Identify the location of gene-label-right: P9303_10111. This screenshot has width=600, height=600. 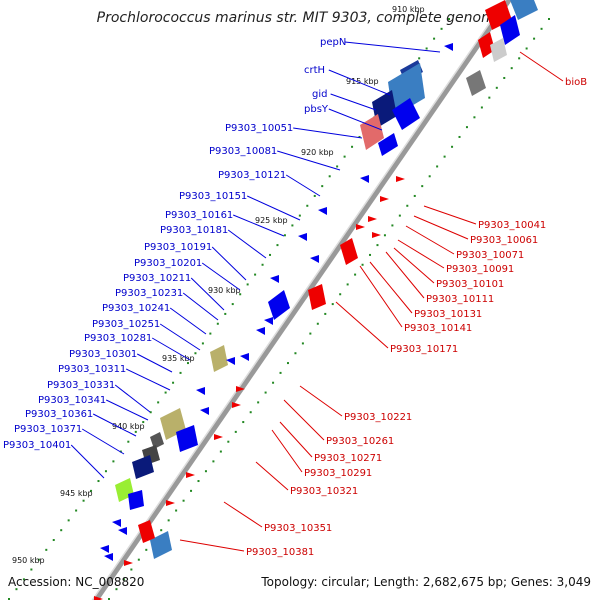
(460, 299).